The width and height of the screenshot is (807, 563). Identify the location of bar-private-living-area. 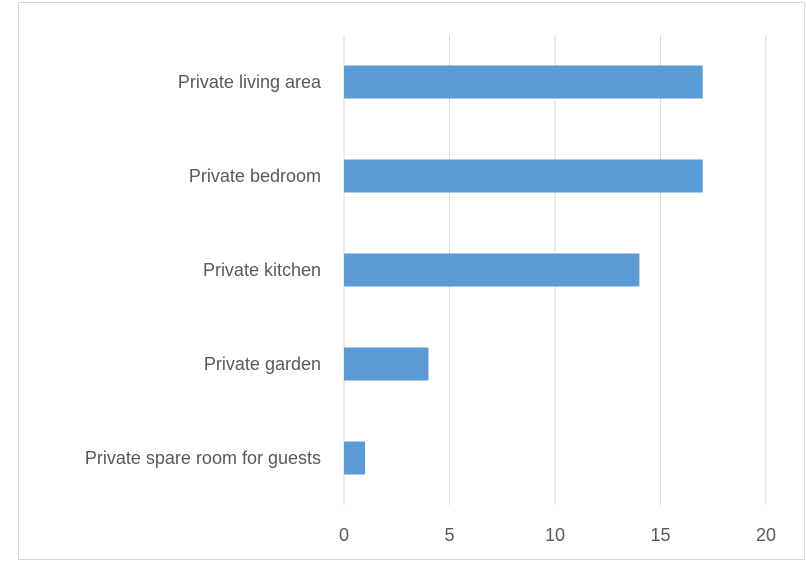
(523, 82).